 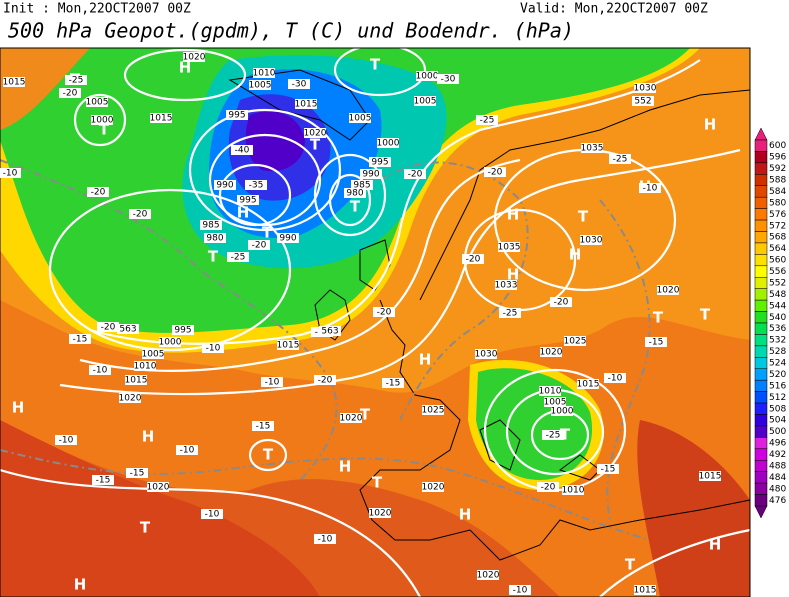 What do you see at coordinates (454, 291) in the screenshot?
I see `isotherm` at bounding box center [454, 291].